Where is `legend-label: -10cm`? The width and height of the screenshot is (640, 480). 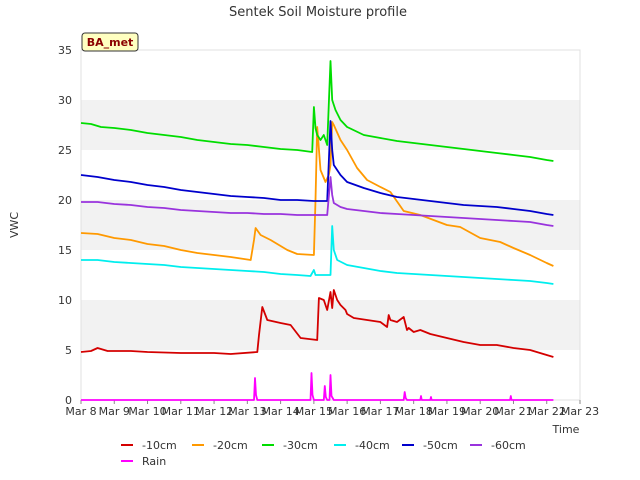
legend-label: -10cm is located at coordinates (159, 445).